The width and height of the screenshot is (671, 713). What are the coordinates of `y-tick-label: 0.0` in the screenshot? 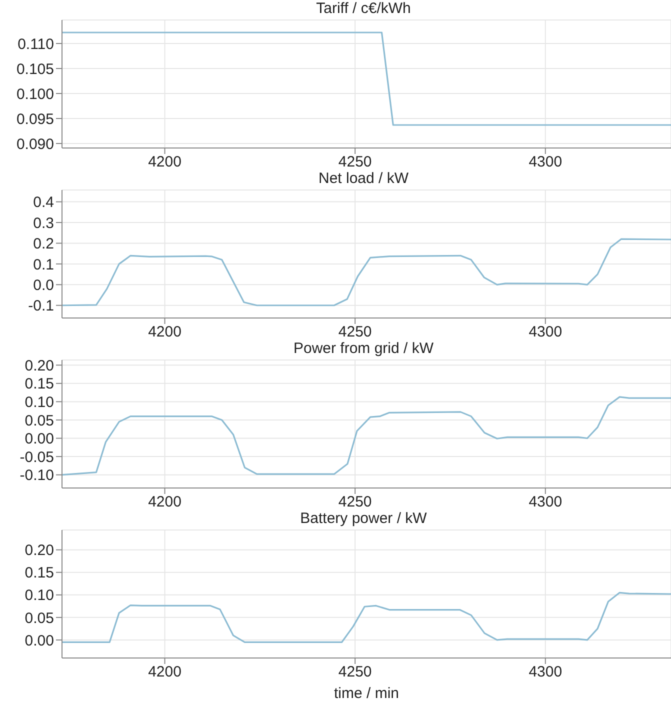 It's located at (43, 285).